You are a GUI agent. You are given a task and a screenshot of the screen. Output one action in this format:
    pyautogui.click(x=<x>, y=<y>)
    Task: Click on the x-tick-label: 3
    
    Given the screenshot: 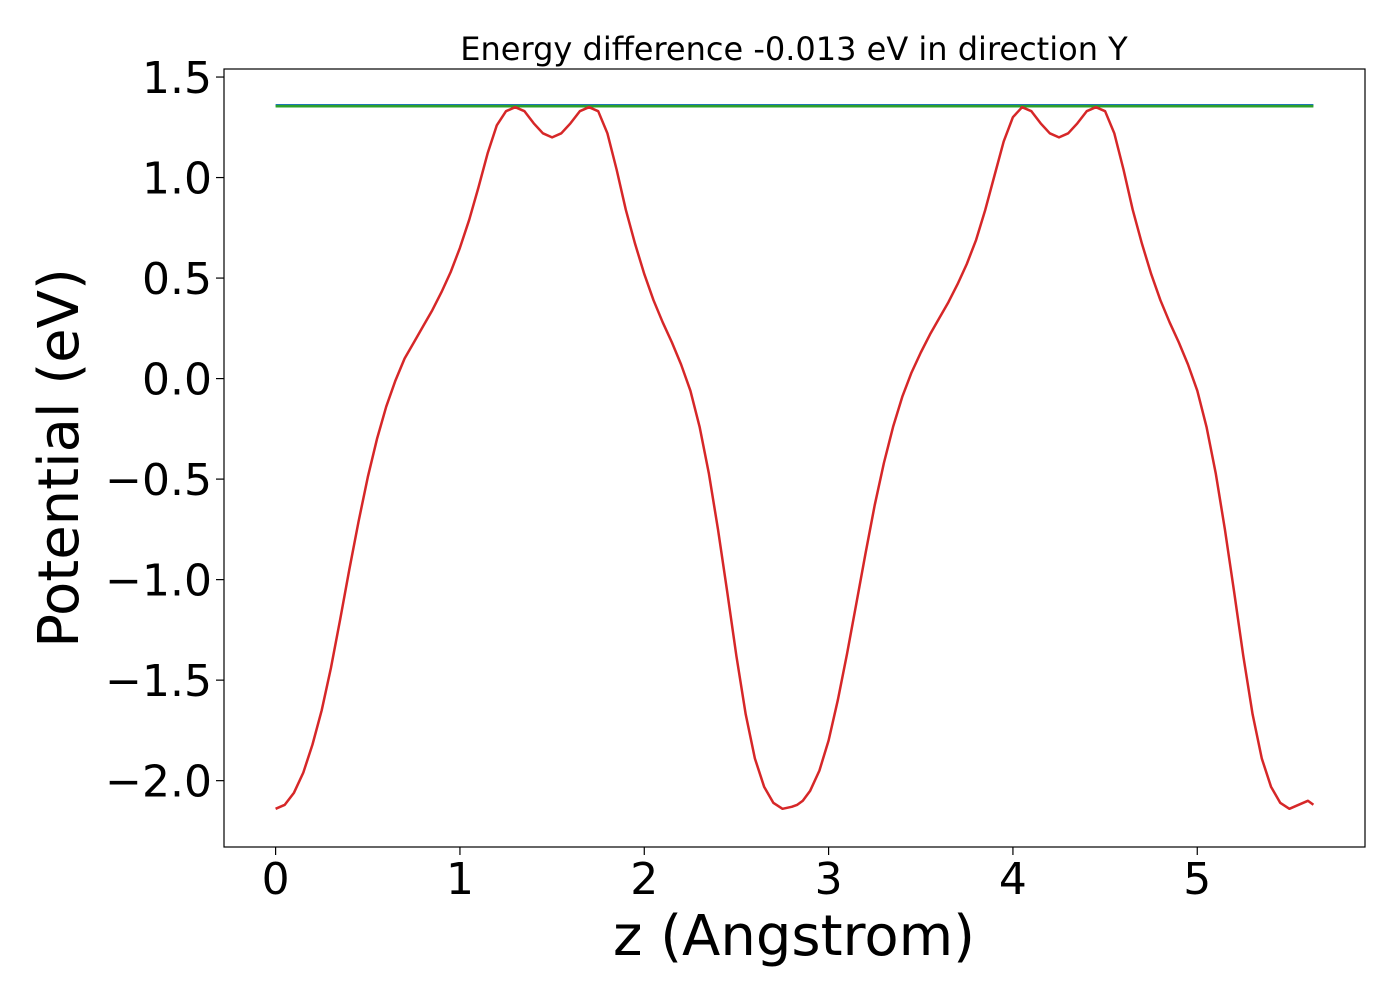 What is the action you would take?
    pyautogui.click(x=829, y=879)
    